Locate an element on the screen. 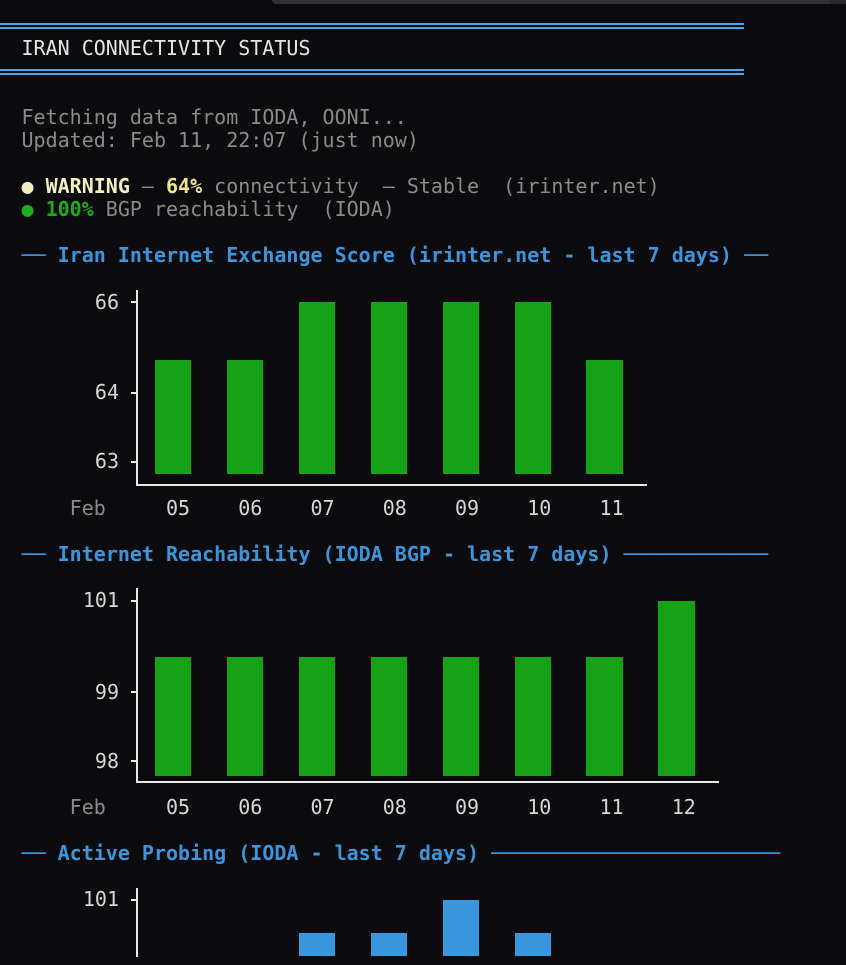  warning-line-segment-3: 64% is located at coordinates (184, 185).